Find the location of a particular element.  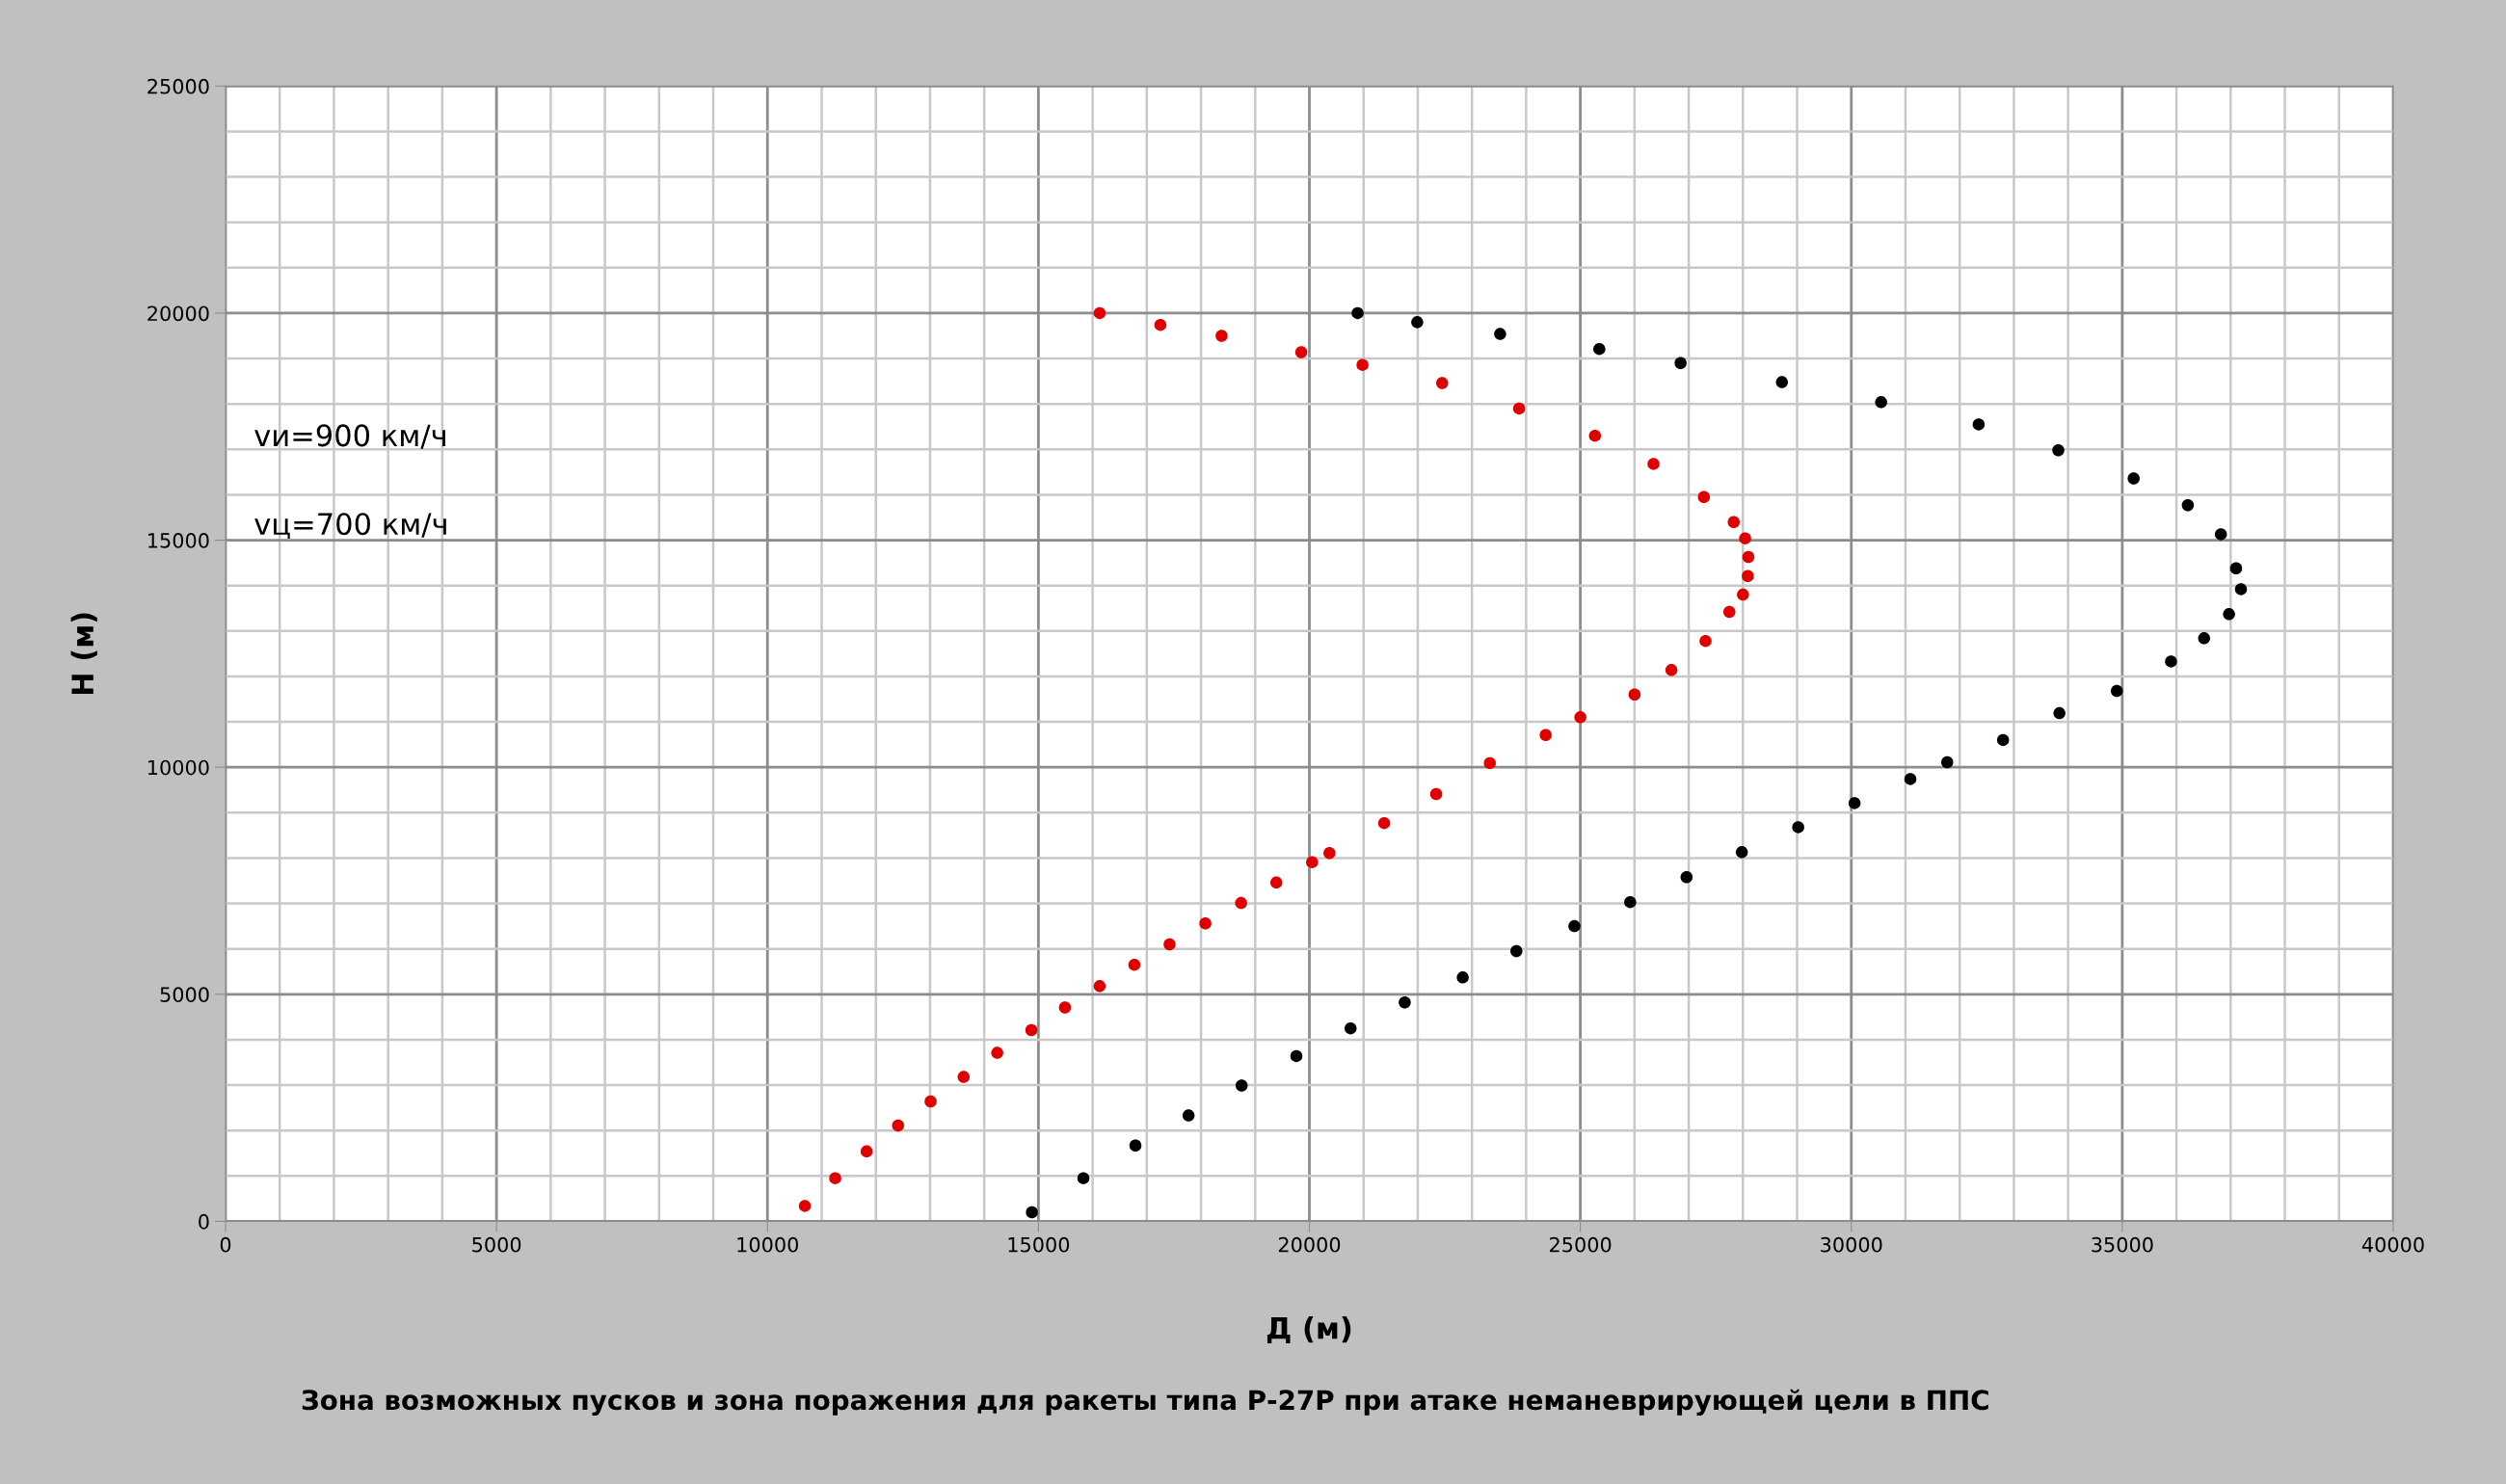

x-tick-label: 15000 is located at coordinates (1039, 1244).